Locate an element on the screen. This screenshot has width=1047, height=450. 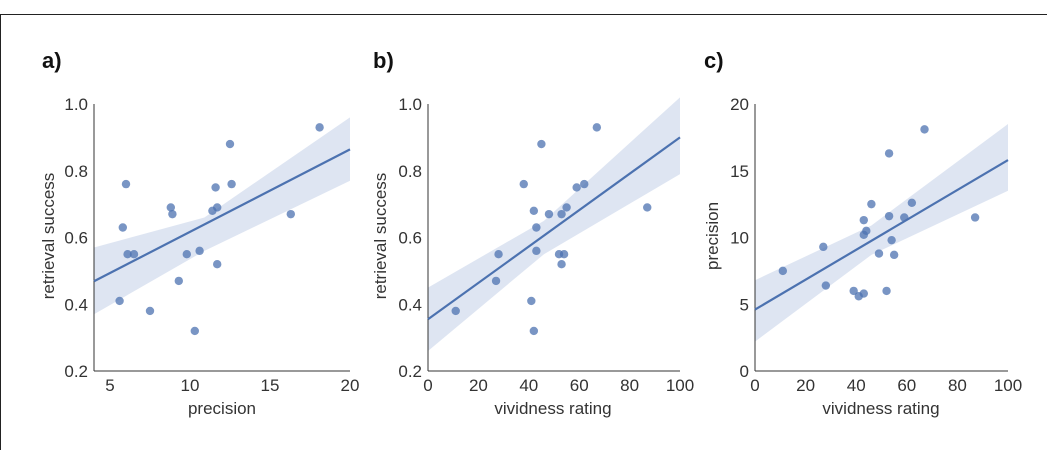
figure-frame-top is located at coordinates (523, 14).